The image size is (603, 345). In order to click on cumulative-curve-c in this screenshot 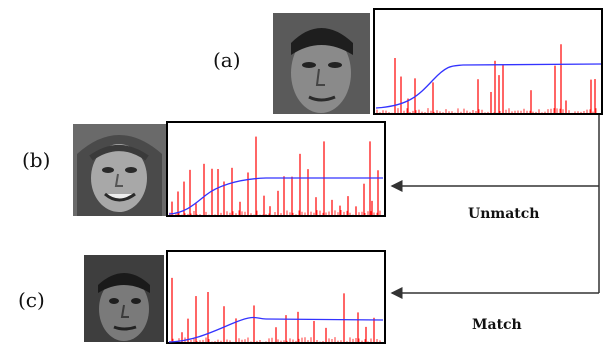, I will do `click(276, 329)`.